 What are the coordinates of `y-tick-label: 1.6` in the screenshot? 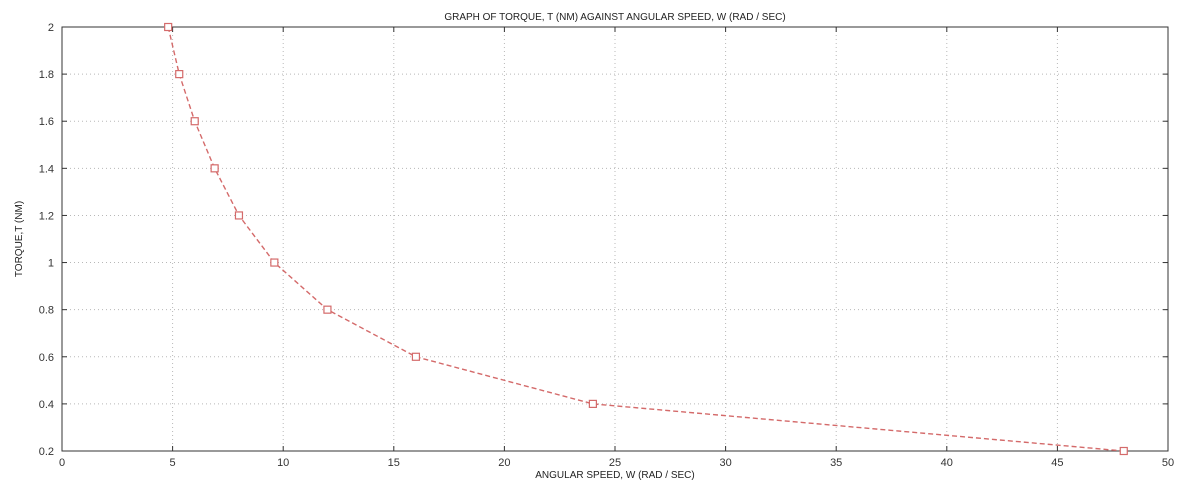 It's located at (46, 122).